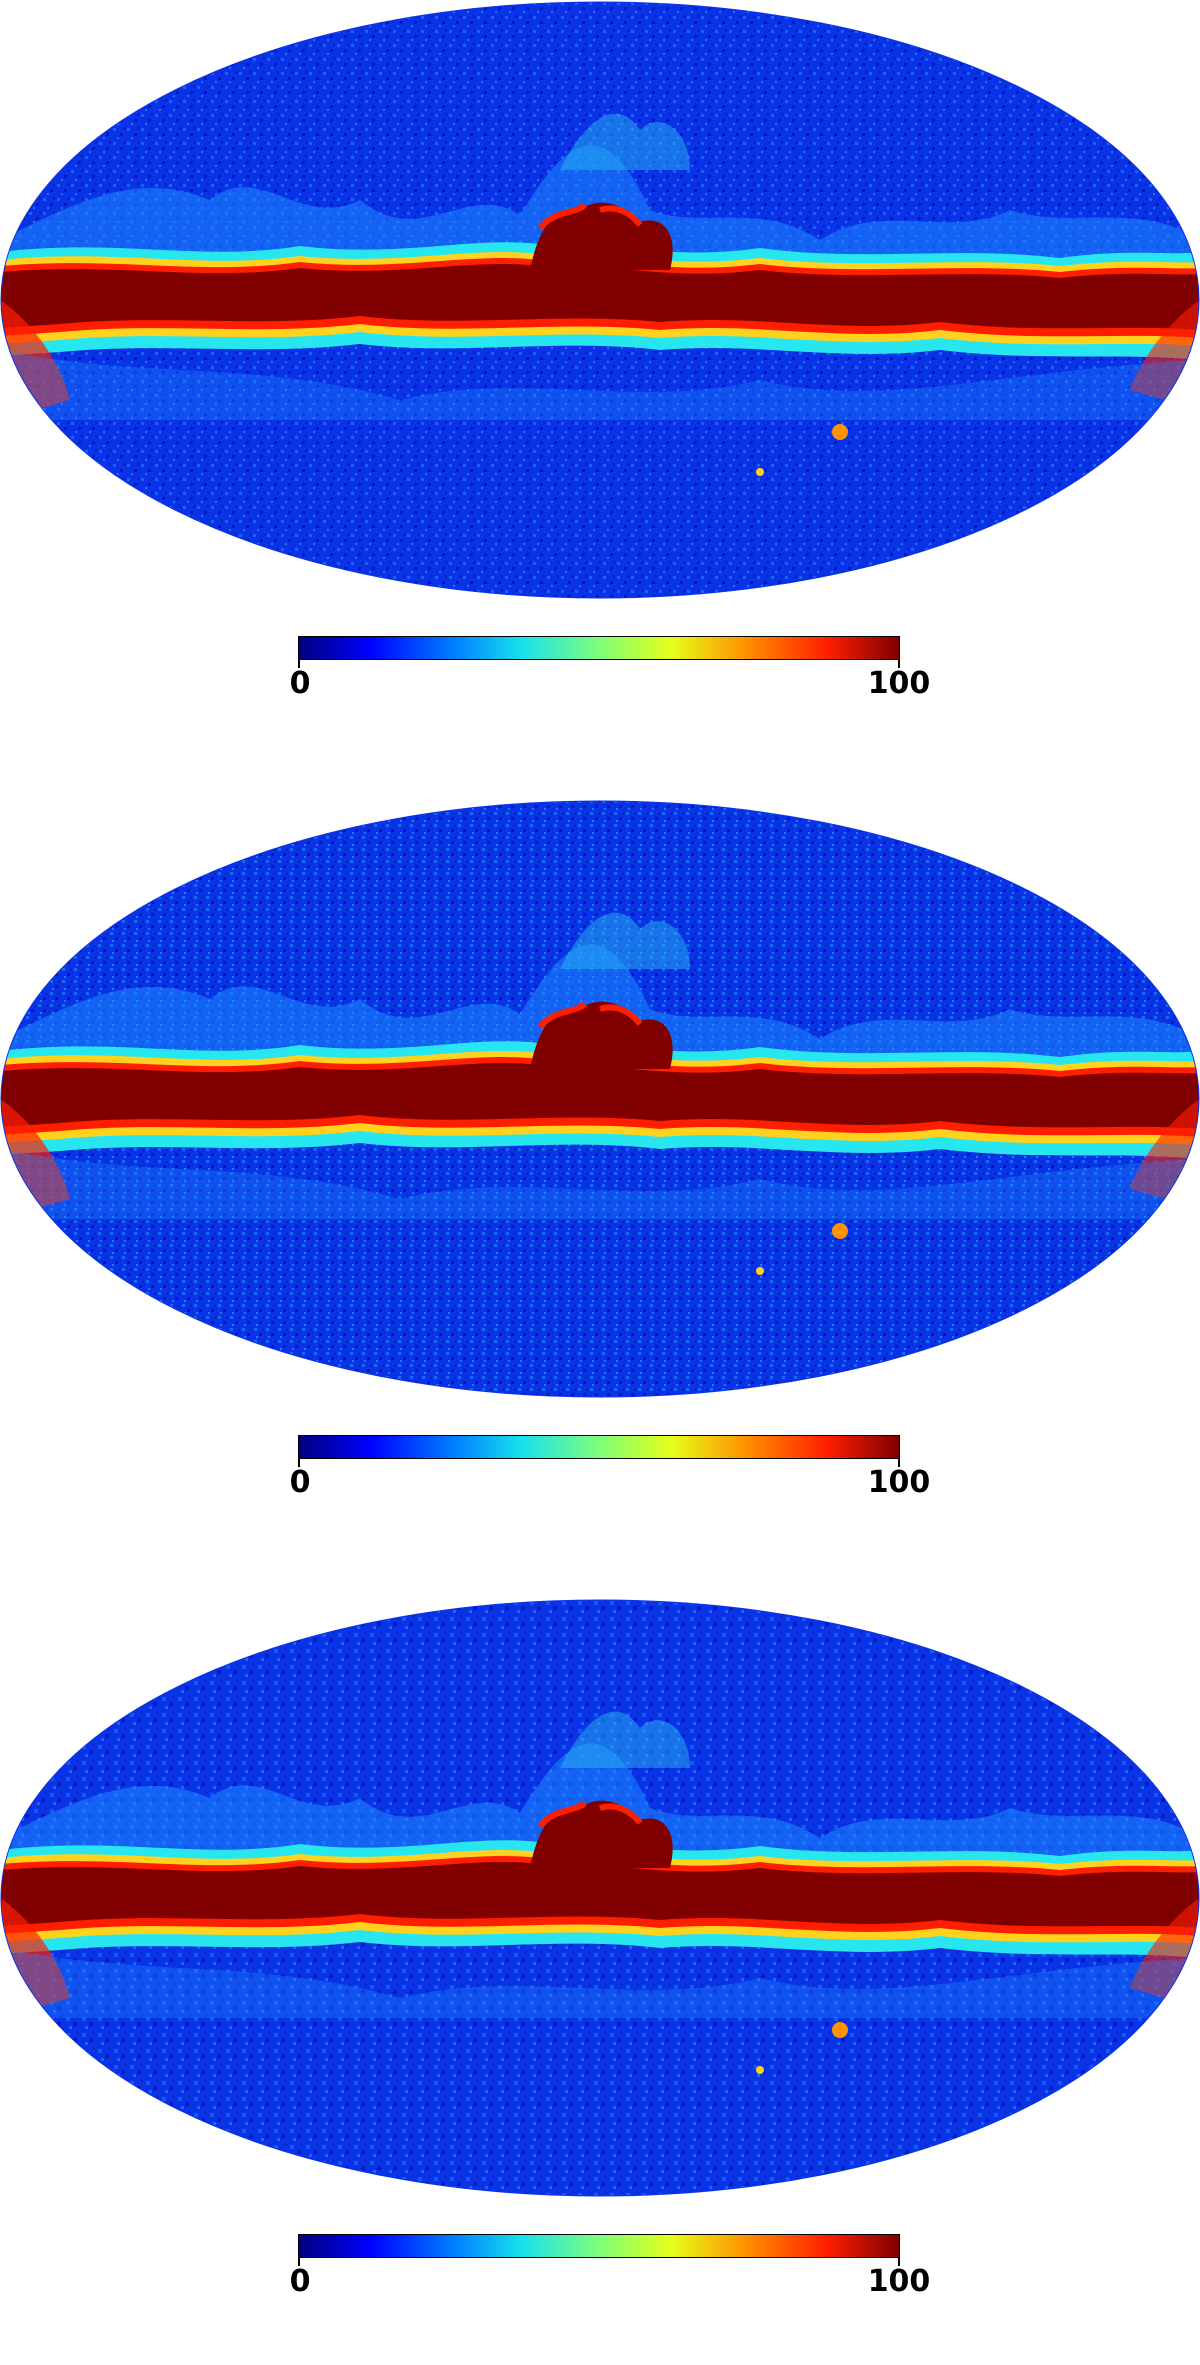 The height and width of the screenshot is (2365, 1200). Describe the element at coordinates (899, 2262) in the screenshot. I see `colorbar-3-tick-max` at that location.